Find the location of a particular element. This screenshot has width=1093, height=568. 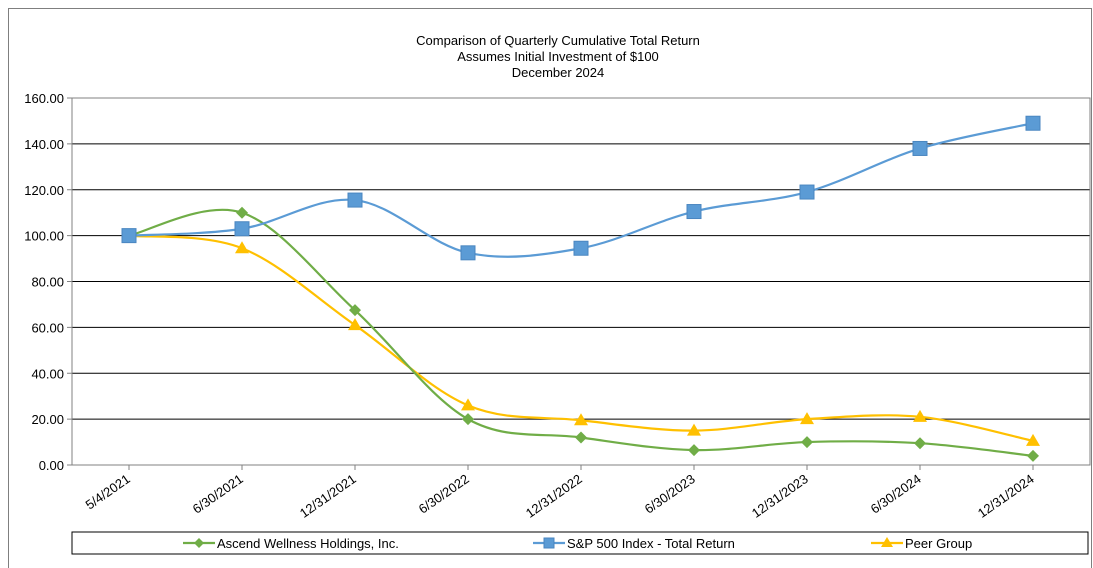

y-tick-label: 60.00 is located at coordinates (47, 327).